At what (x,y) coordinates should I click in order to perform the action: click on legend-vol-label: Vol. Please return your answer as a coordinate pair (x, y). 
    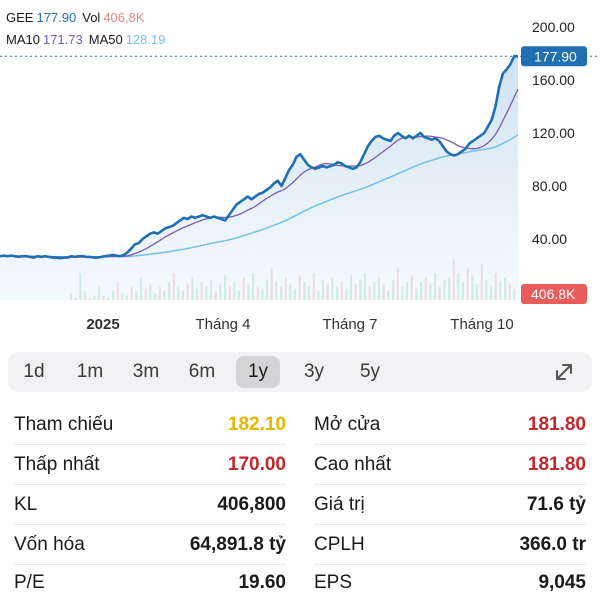
    Looking at the image, I should click on (91, 17).